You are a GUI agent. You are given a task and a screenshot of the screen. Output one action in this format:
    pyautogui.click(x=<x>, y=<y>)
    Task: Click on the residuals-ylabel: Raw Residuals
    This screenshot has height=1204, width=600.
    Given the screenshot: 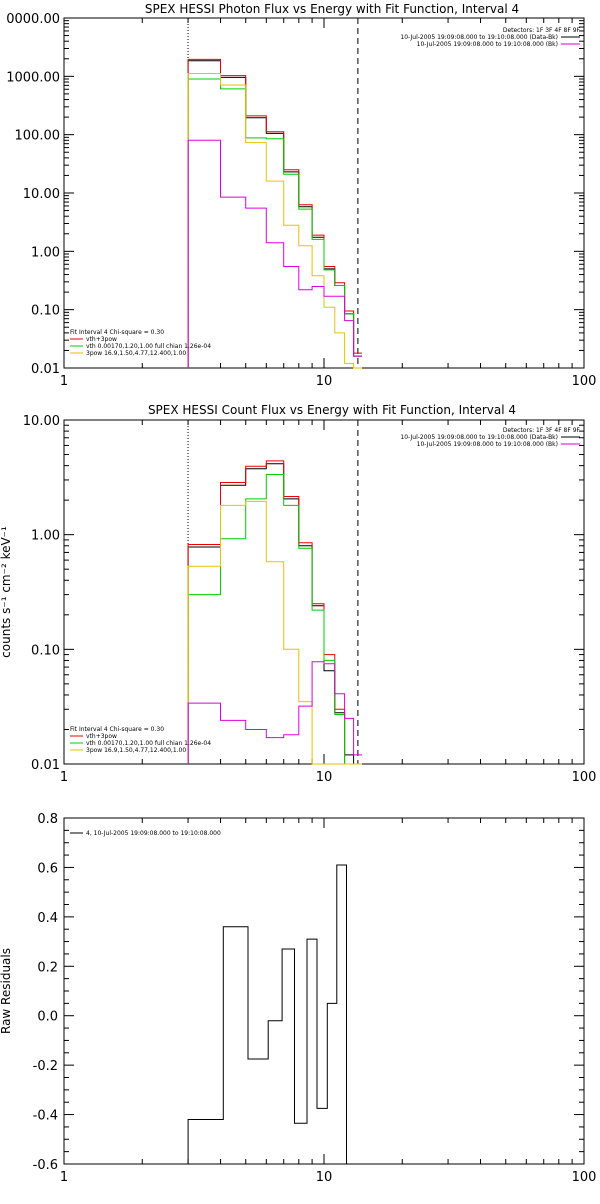 What is the action you would take?
    pyautogui.click(x=6, y=991)
    